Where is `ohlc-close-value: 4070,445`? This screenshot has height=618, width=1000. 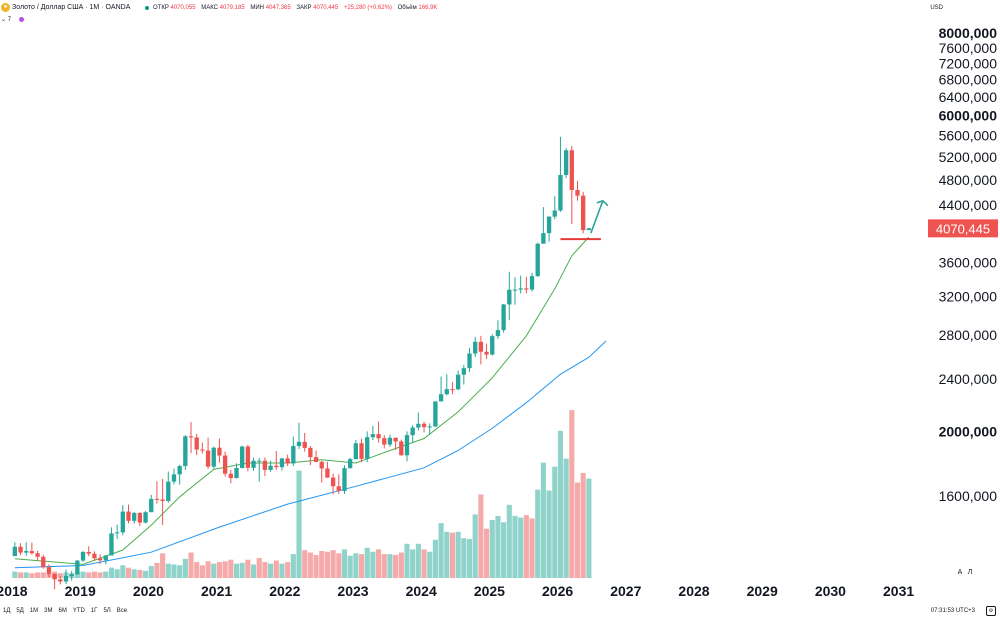 ohlc-close-value: 4070,445 is located at coordinates (326, 8).